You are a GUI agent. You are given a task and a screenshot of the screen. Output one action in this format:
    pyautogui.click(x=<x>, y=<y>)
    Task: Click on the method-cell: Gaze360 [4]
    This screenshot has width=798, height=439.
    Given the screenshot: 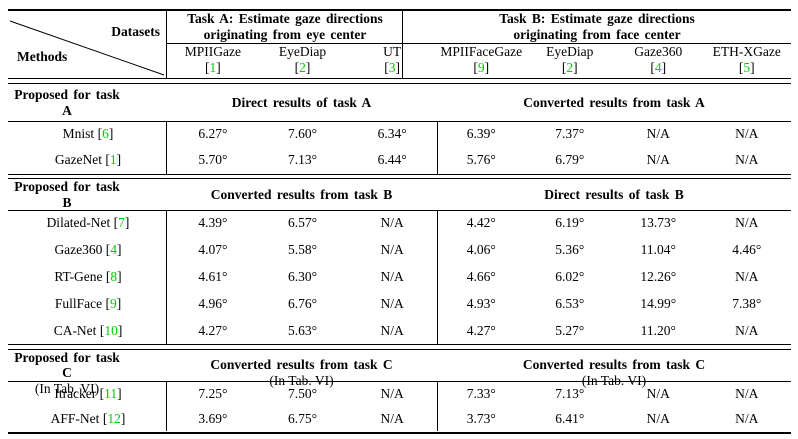 What is the action you would take?
    pyautogui.click(x=88, y=250)
    